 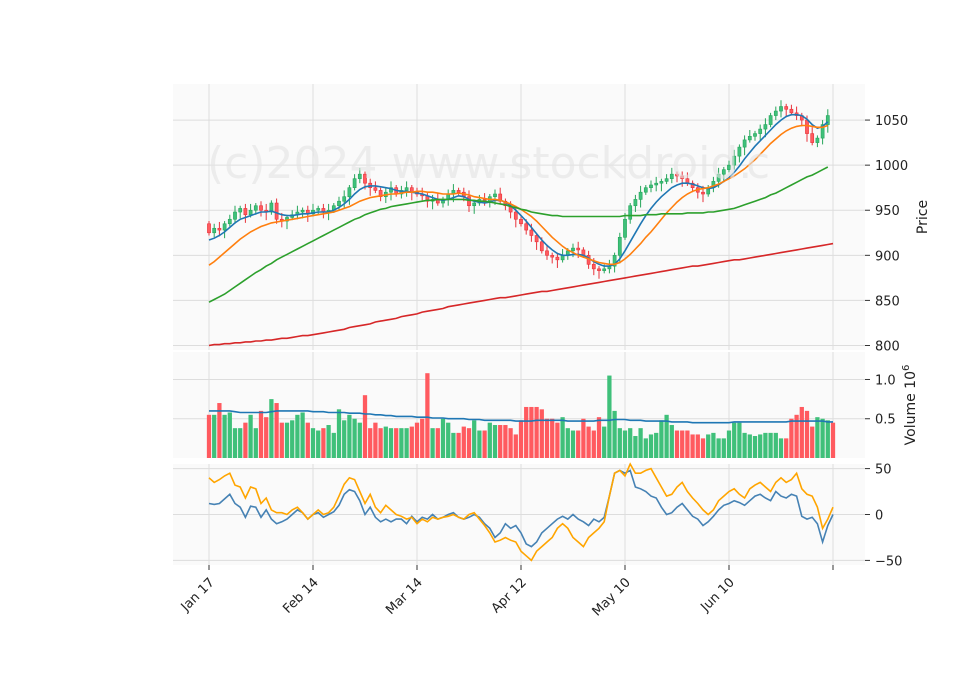 I want to click on x-tick-label: Feb 14, so click(x=301, y=596).